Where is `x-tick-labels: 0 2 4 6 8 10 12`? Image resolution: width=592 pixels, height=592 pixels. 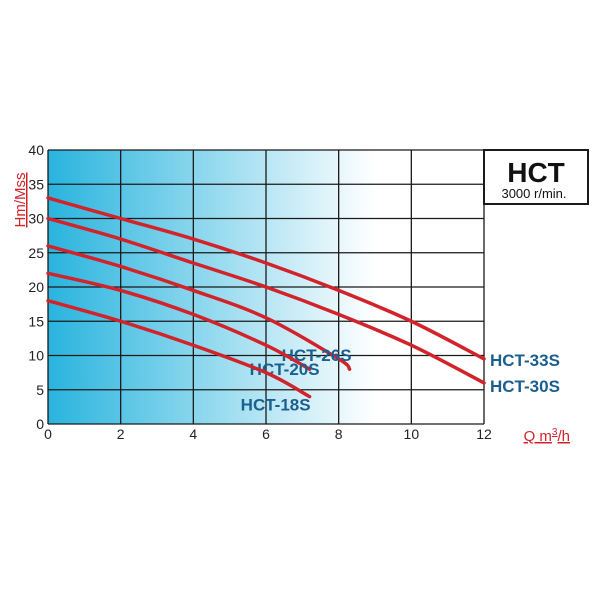 x-tick-labels: 0 2 4 6 8 10 12 is located at coordinates (268, 434).